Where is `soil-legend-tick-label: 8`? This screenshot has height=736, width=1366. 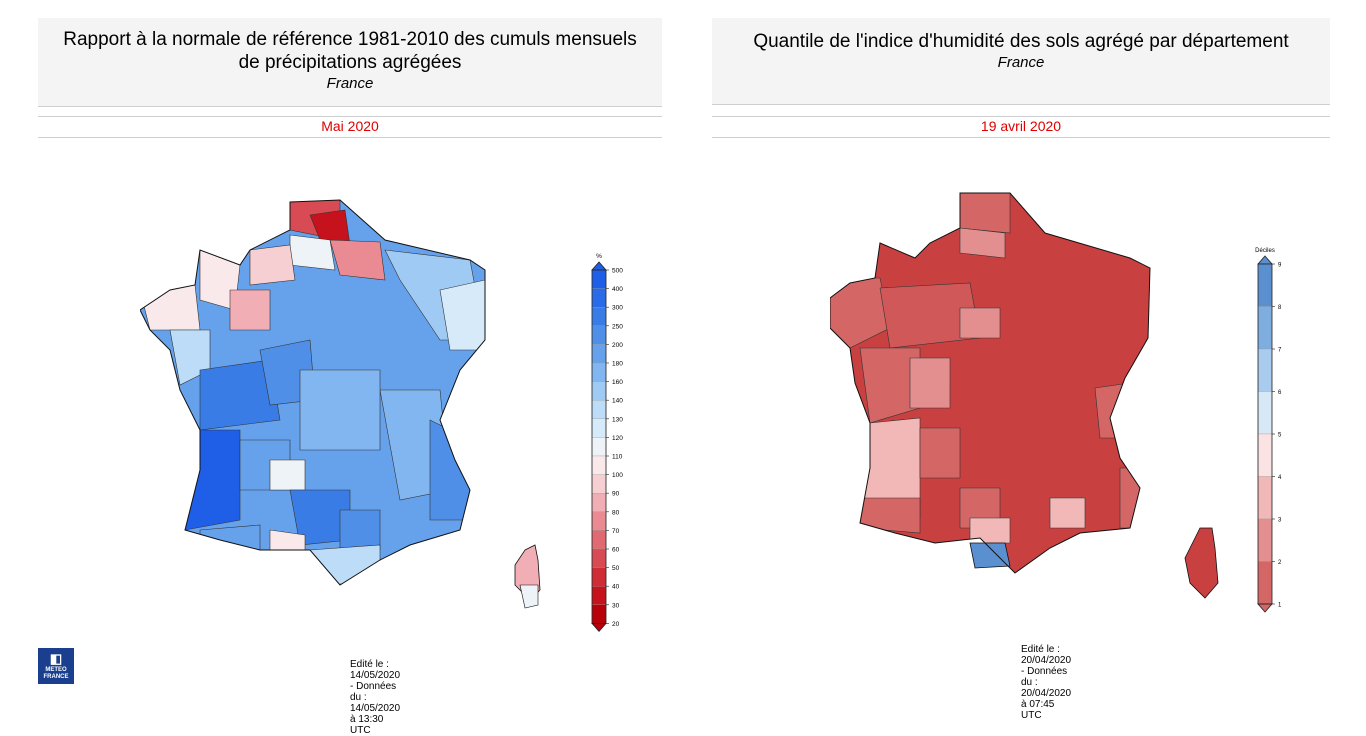 soil-legend-tick-label: 8 is located at coordinates (1280, 308).